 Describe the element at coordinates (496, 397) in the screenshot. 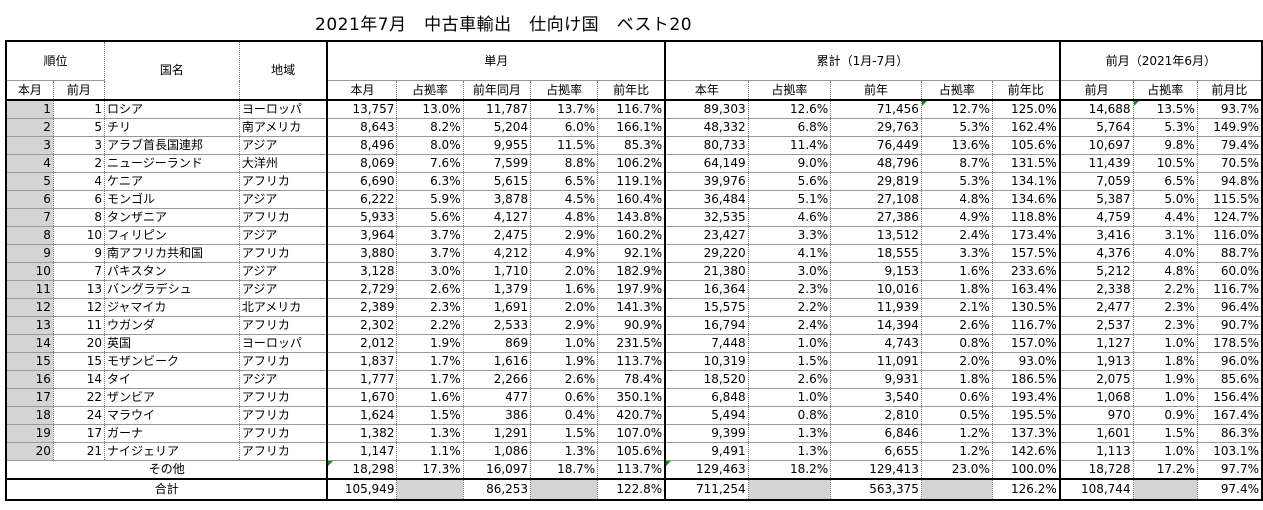

I see `prev-year-month-value: 477` at that location.